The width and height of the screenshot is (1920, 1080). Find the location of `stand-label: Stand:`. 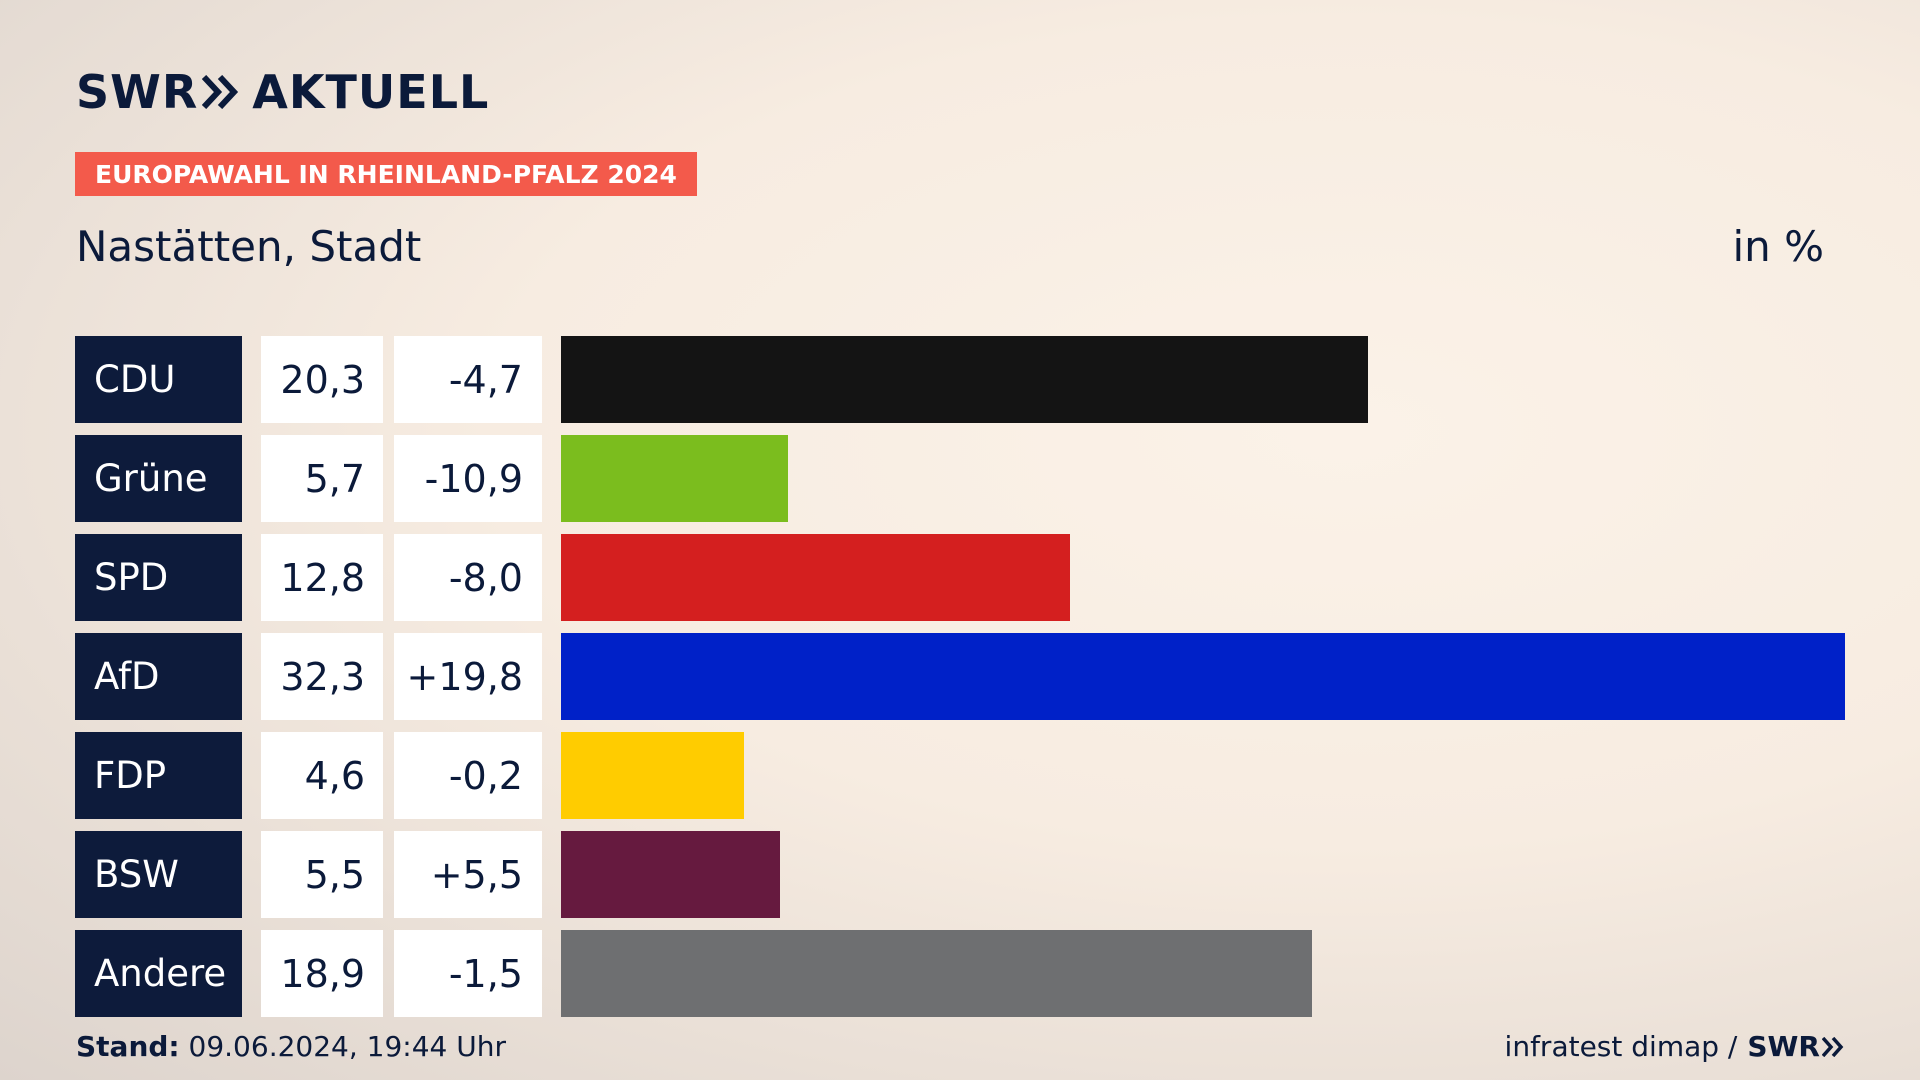

stand-label: Stand: is located at coordinates (128, 1046).